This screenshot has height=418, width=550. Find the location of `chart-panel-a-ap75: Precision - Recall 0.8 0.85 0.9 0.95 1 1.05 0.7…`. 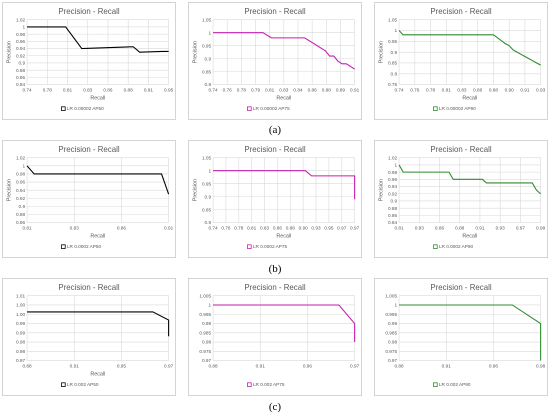

chart-panel-a-ap75: Precision - Recall 0.8 0.85 0.9 0.95 1 1.05 0.7… is located at coordinates (275, 61).